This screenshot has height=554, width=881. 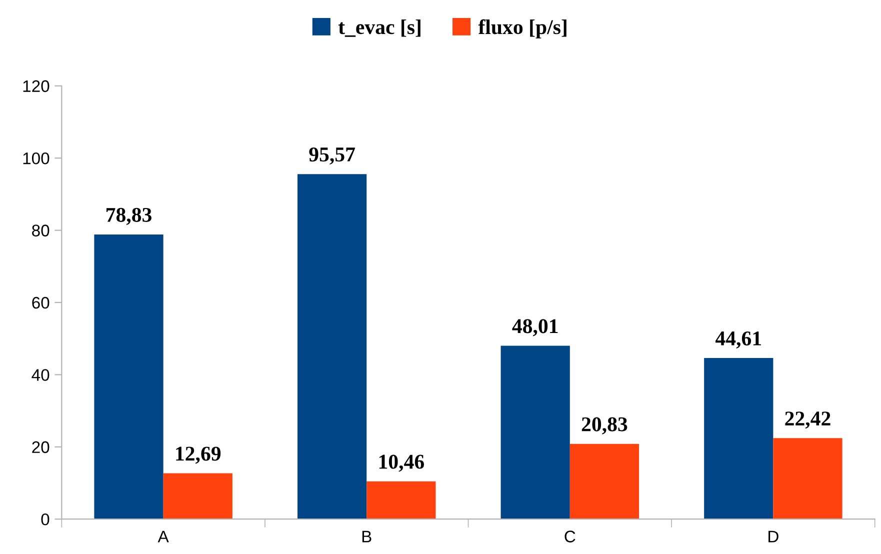 I want to click on data-label: 10,46, so click(x=401, y=463).